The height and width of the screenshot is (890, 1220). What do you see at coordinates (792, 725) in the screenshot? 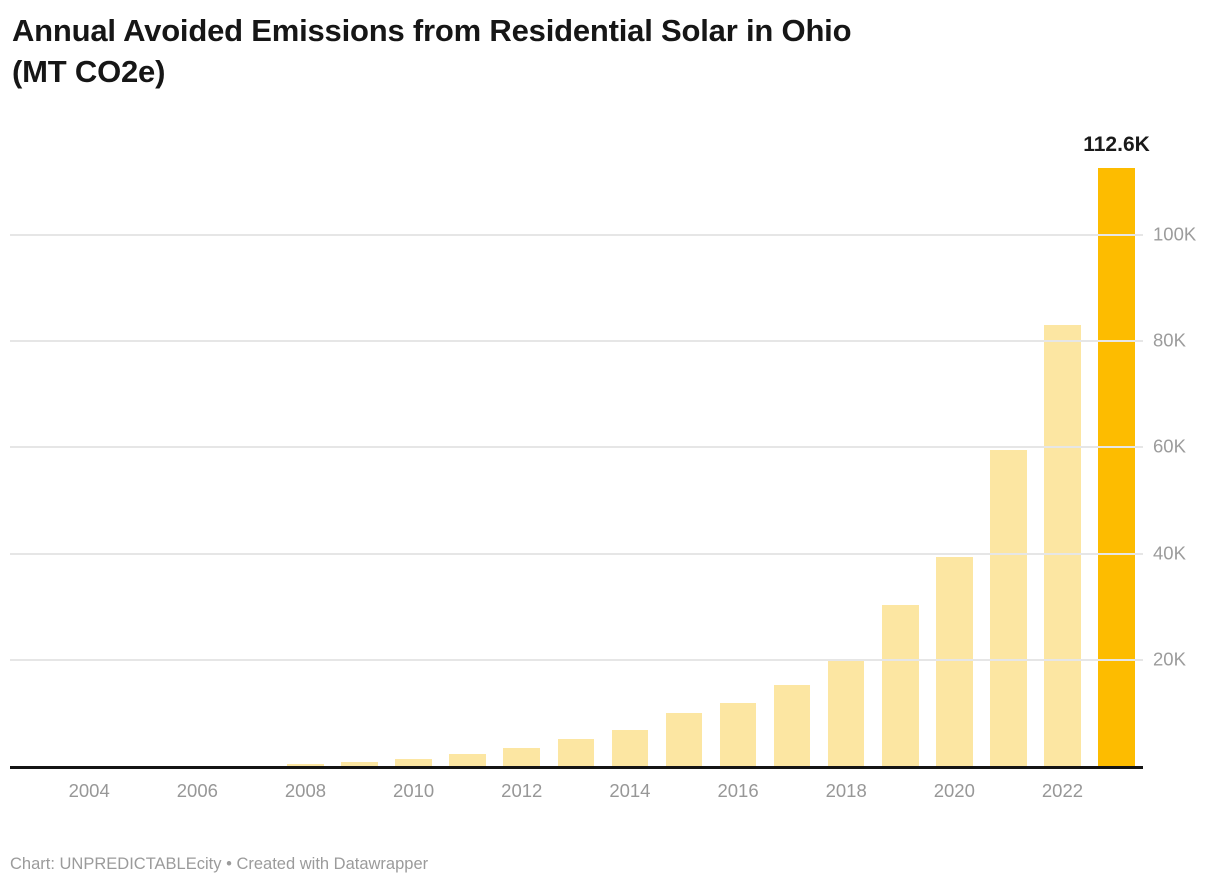
I see `bar-2017` at bounding box center [792, 725].